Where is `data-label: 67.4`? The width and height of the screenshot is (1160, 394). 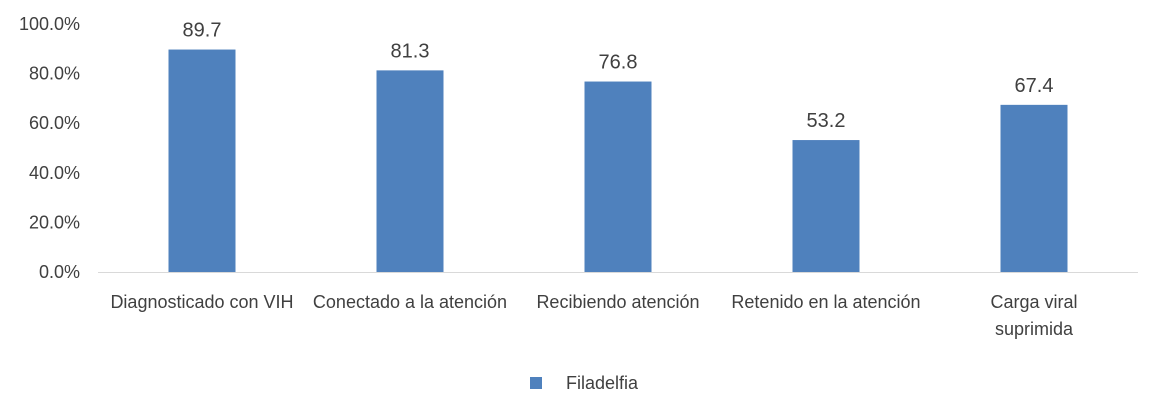 data-label: 67.4 is located at coordinates (1034, 86).